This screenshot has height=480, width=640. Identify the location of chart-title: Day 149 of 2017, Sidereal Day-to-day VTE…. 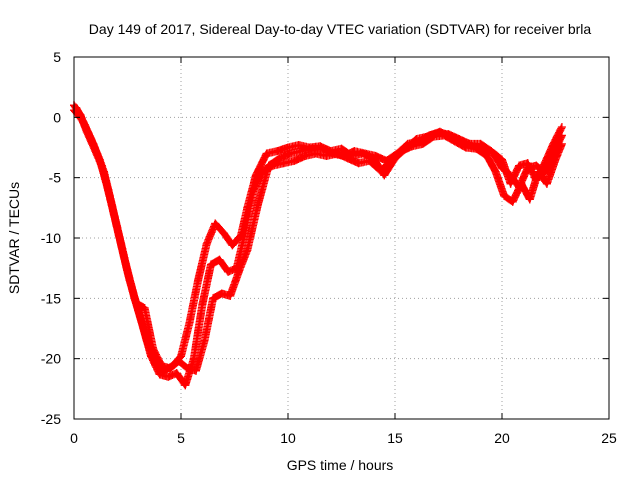
(340, 29).